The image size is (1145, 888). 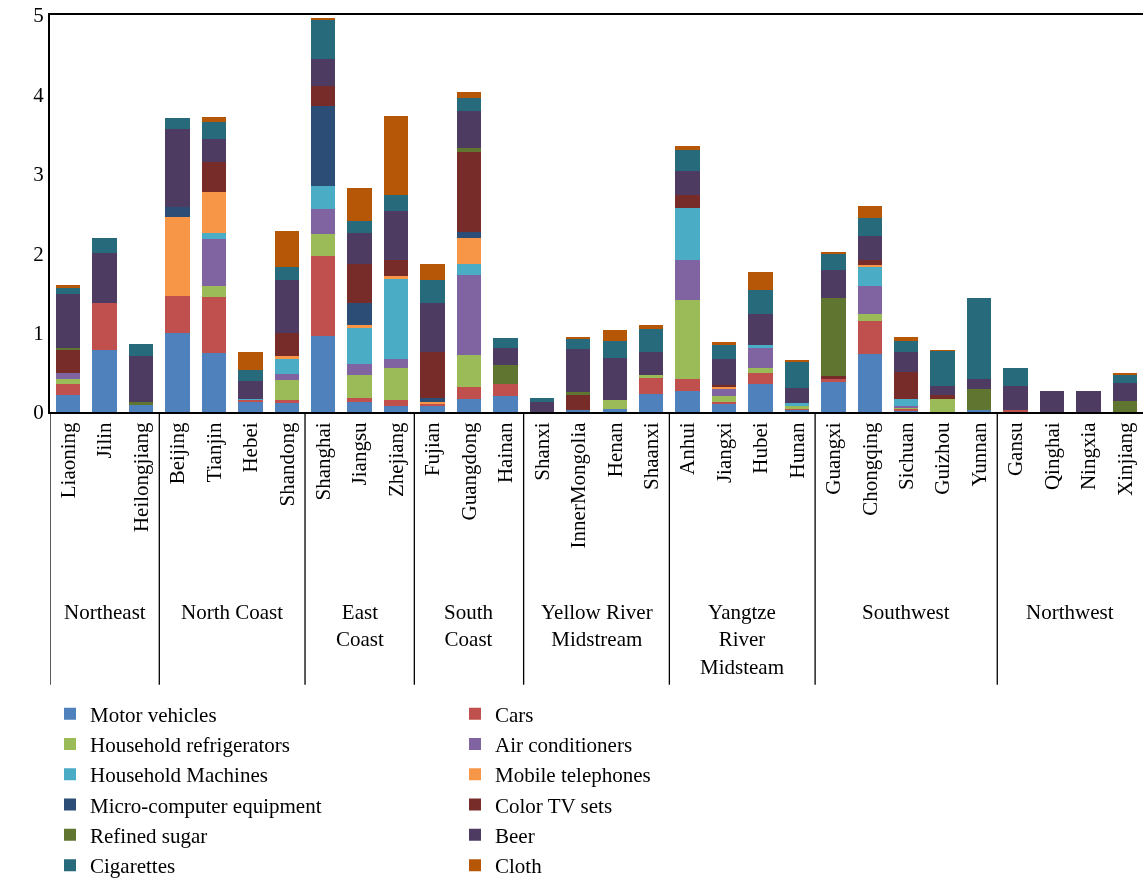 I want to click on x-tick-label: InnerMongolia, so click(x=578, y=485).